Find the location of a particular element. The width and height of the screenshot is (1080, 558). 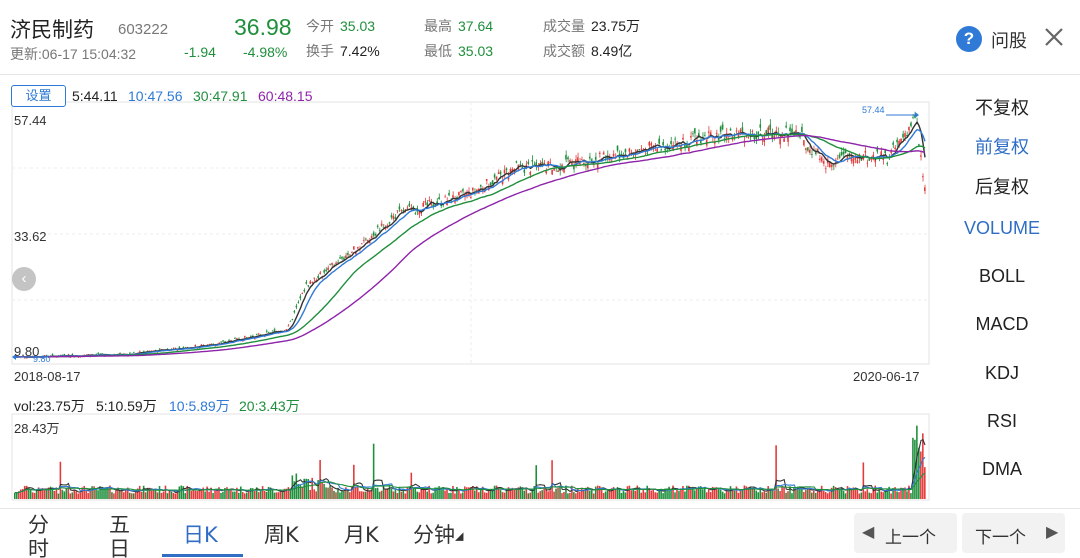

tab-daily-k: 日K is located at coordinates (200, 535).